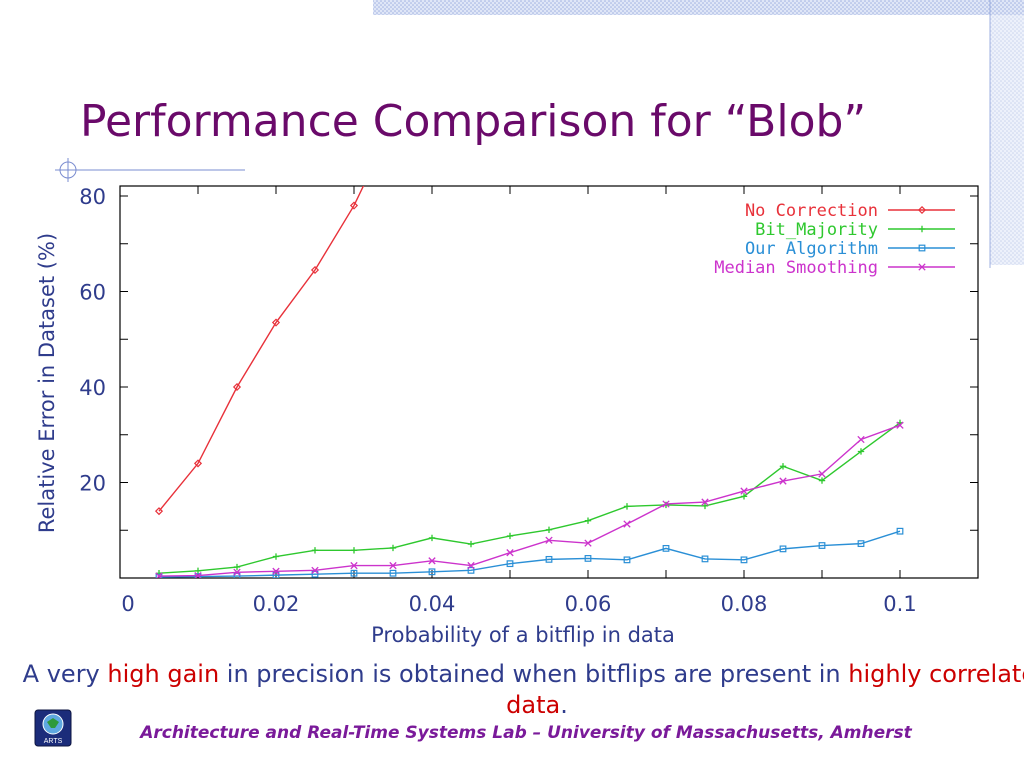  I want to click on caption-text-1: A very, so click(65, 674).